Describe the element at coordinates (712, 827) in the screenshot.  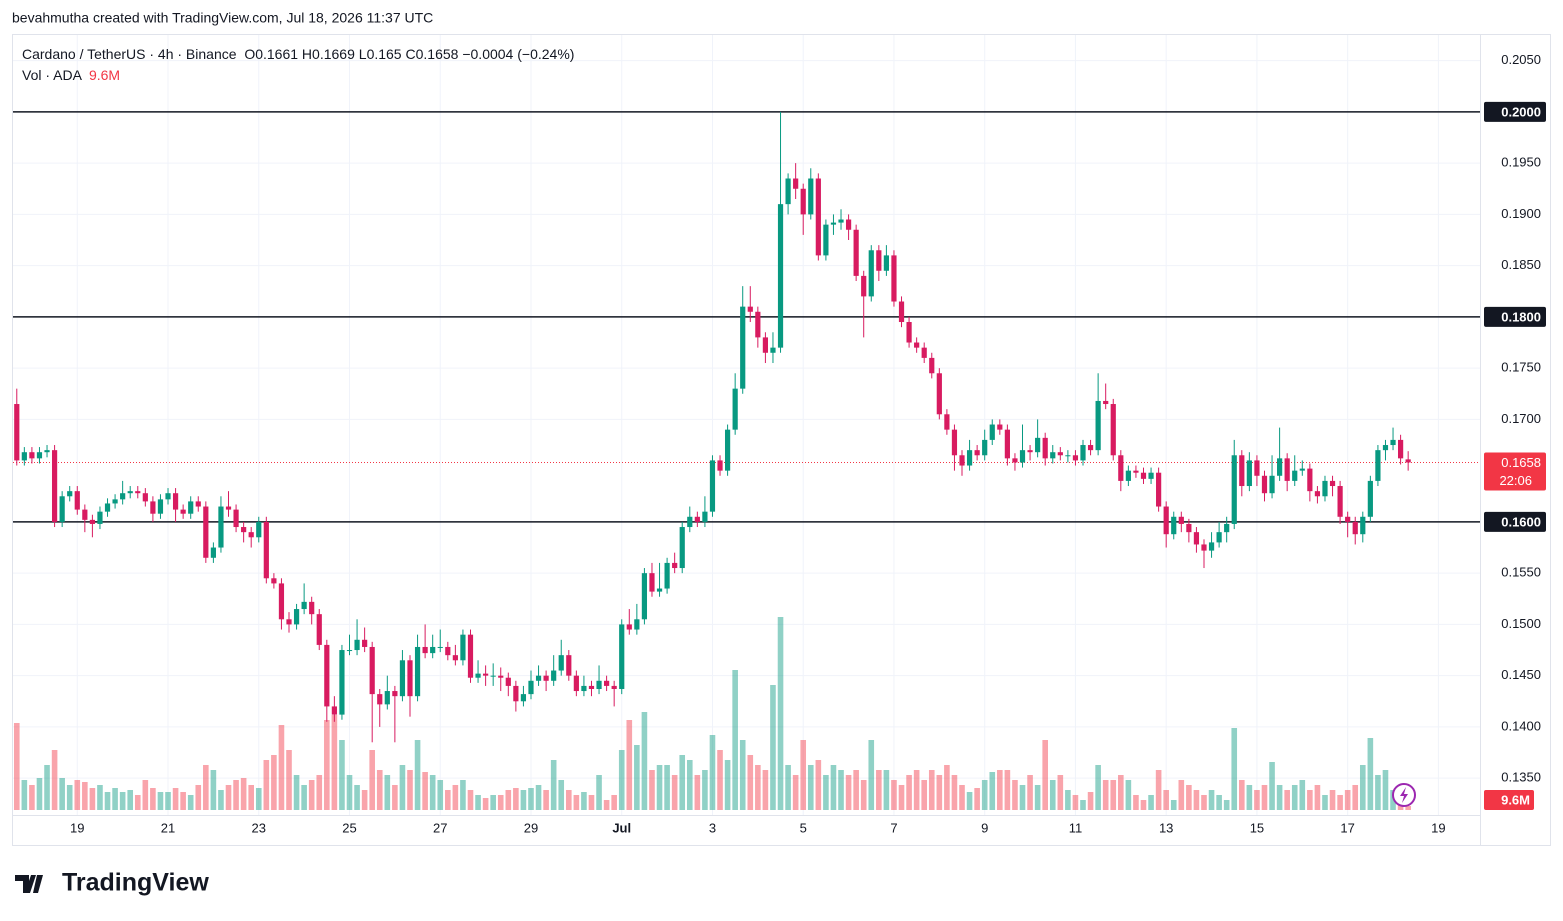
I see `x-tick-label: 3` at that location.